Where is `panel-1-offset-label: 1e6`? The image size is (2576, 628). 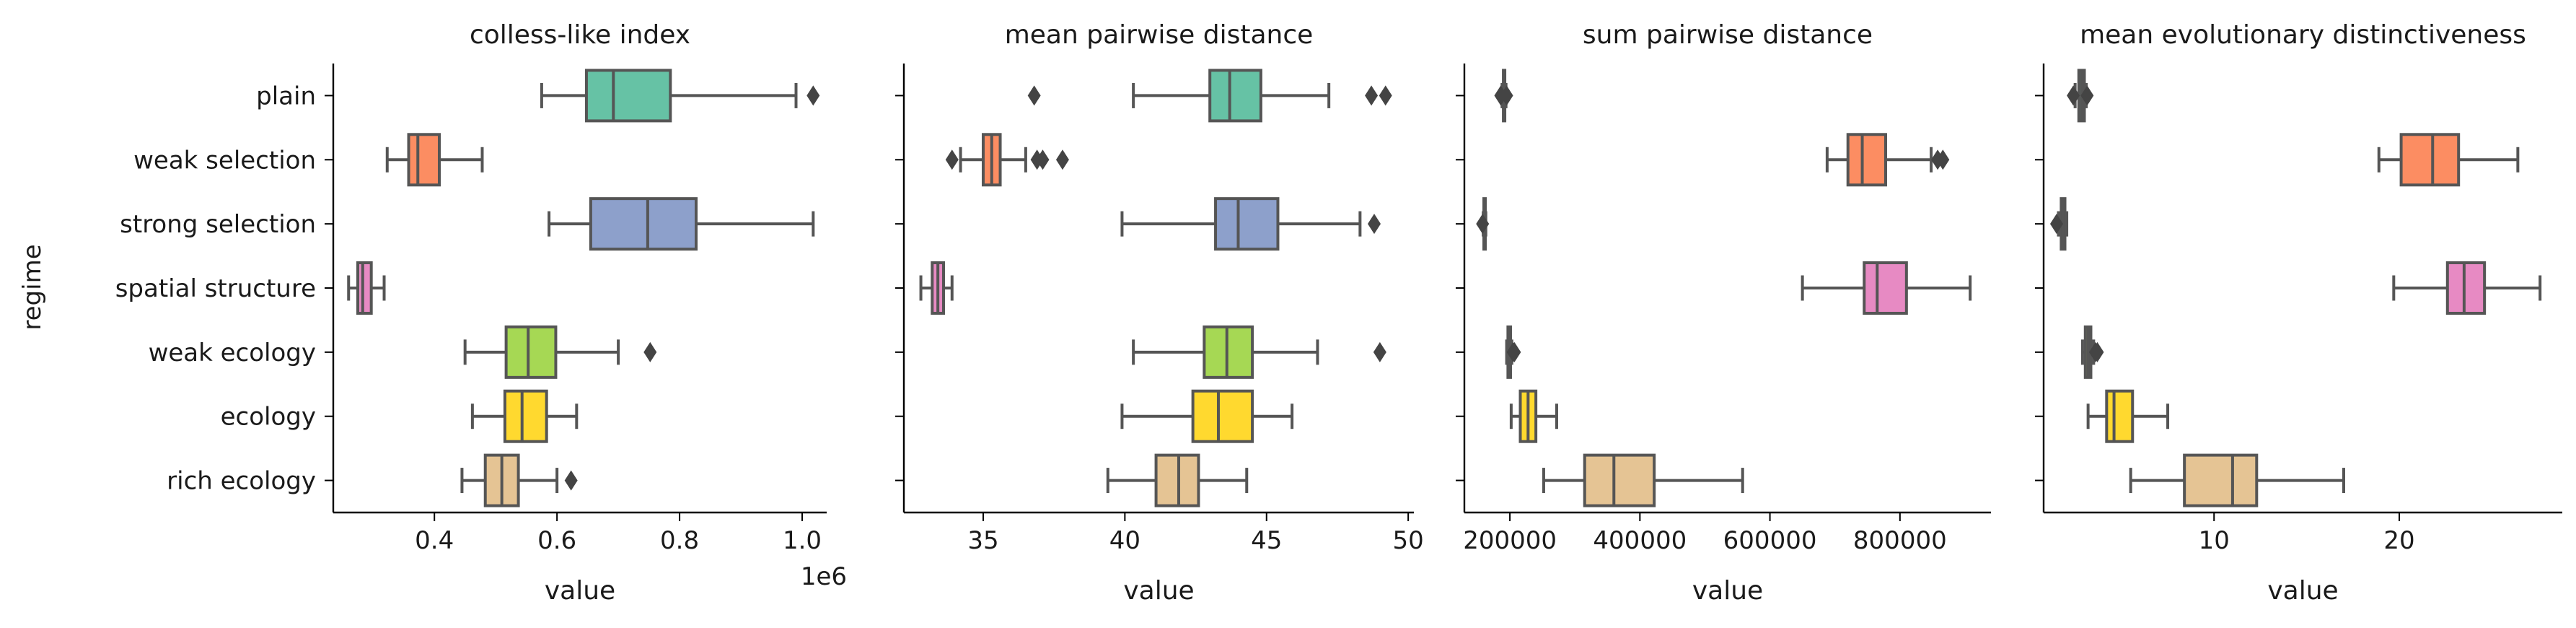 panel-1-offset-label: 1e6 is located at coordinates (824, 576).